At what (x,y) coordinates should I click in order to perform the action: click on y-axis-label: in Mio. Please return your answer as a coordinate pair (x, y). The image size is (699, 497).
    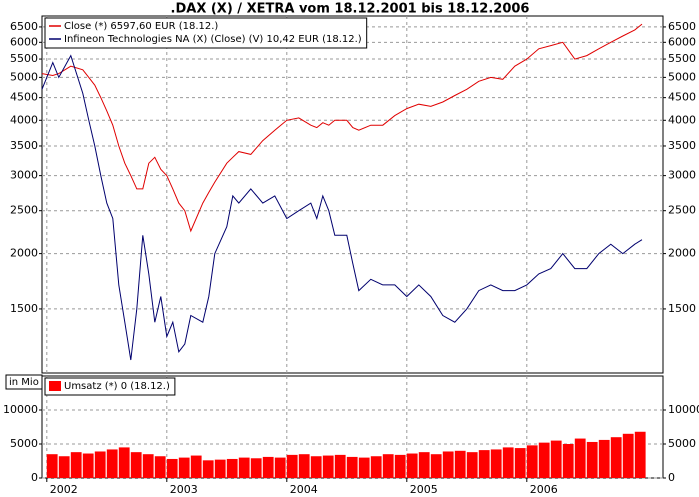
    Looking at the image, I should click on (24, 382).